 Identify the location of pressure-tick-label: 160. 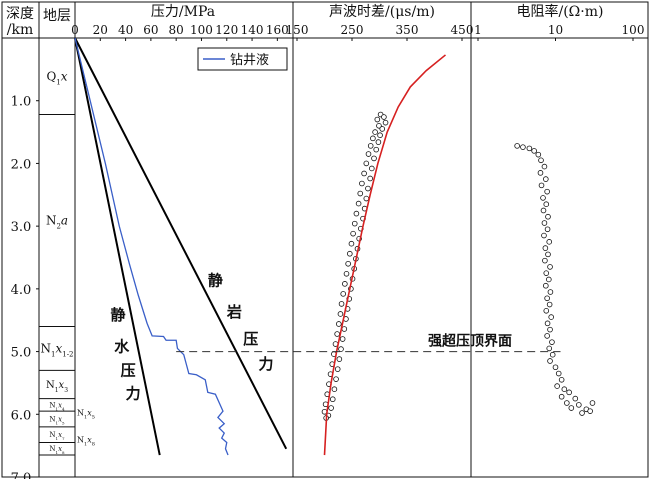
(277, 30).